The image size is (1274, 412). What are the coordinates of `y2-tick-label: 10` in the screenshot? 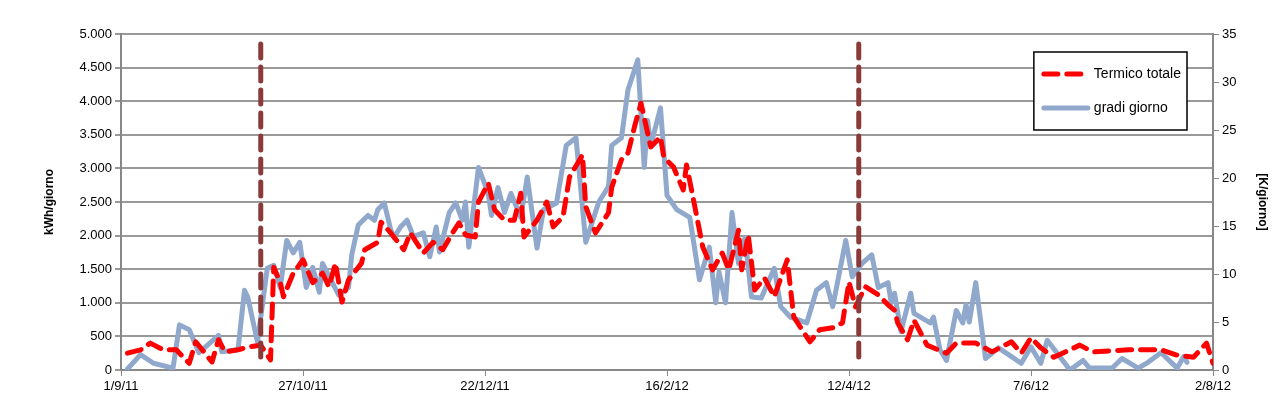 It's located at (1229, 273).